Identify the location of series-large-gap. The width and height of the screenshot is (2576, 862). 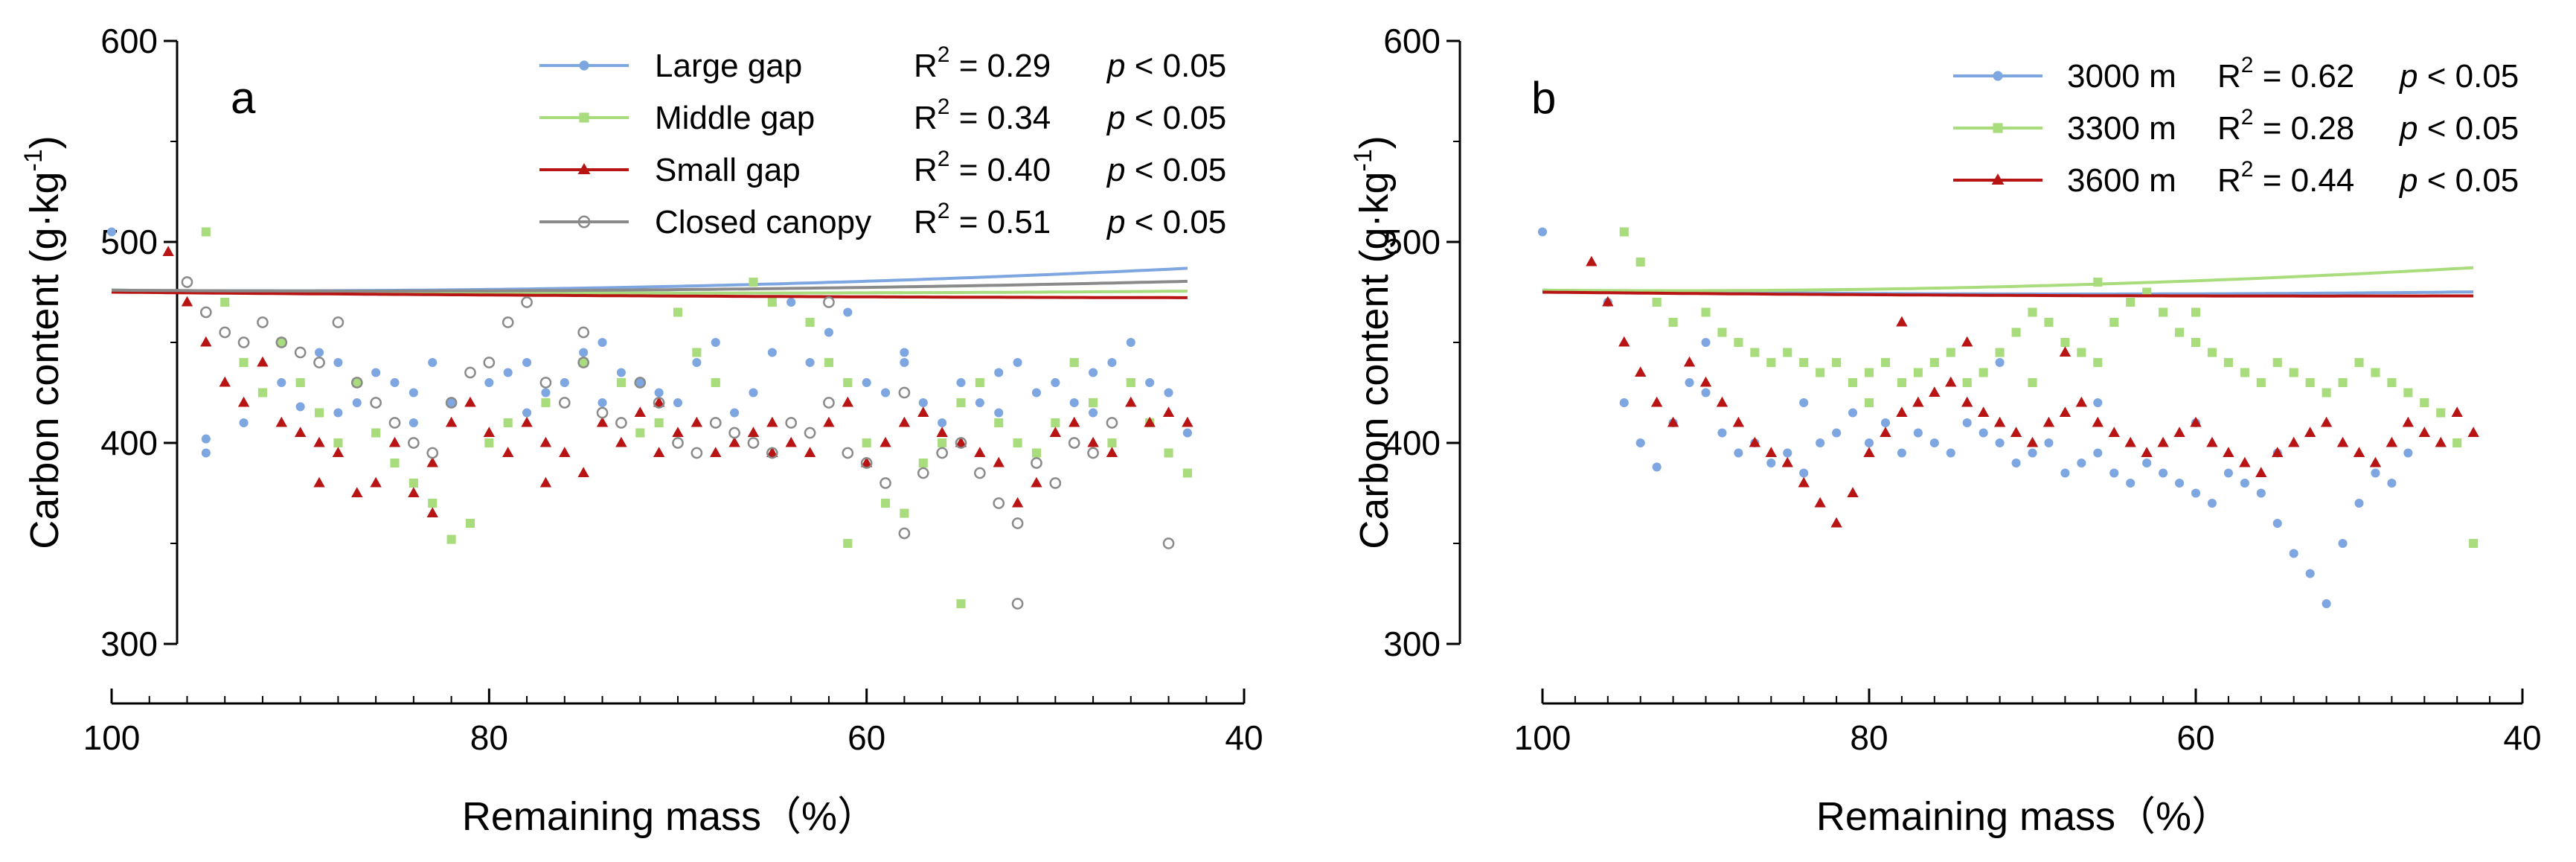
(649, 342).